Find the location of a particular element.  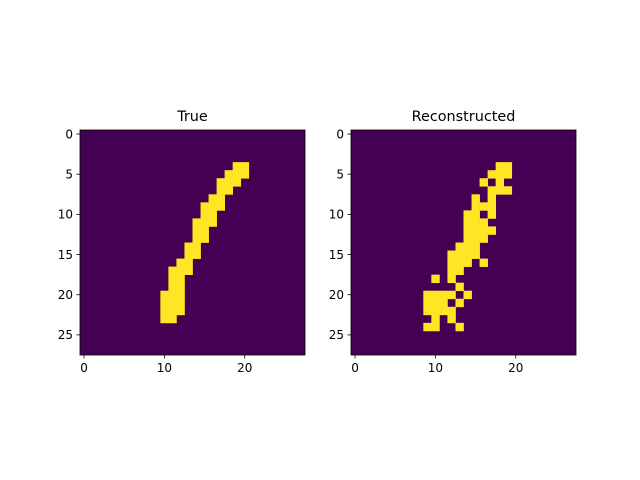

x-tick-label: 10 is located at coordinates (435, 368).